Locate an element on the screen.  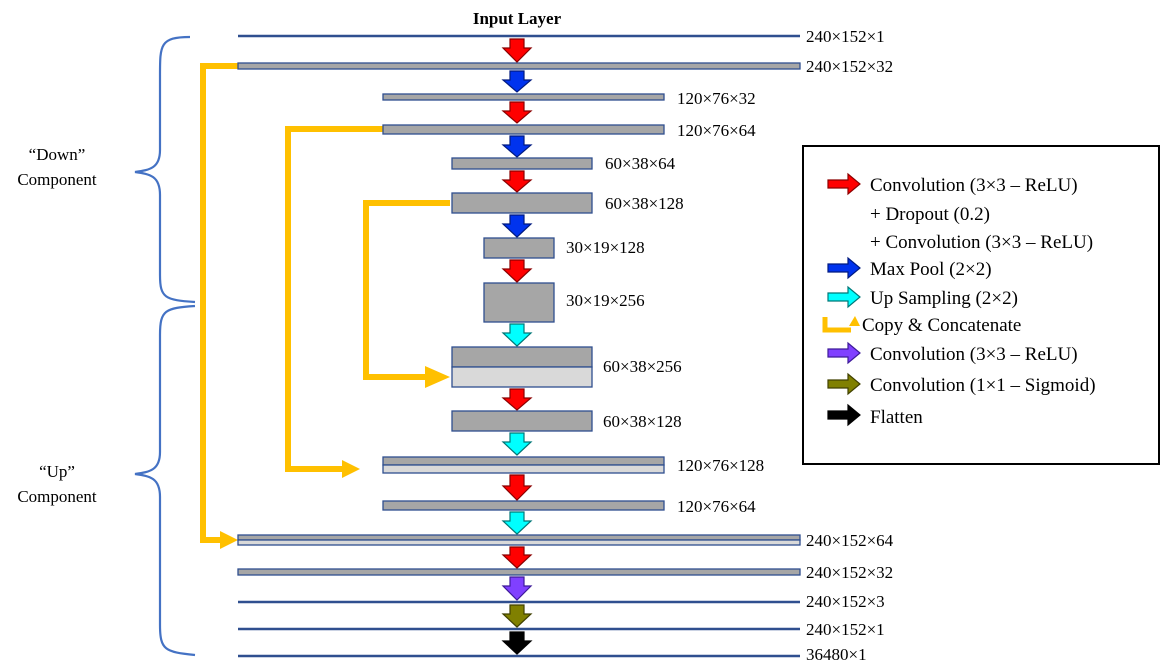
legend-conv-relu-label: Convolution (3×3 – ReLU) is located at coordinates (974, 354).